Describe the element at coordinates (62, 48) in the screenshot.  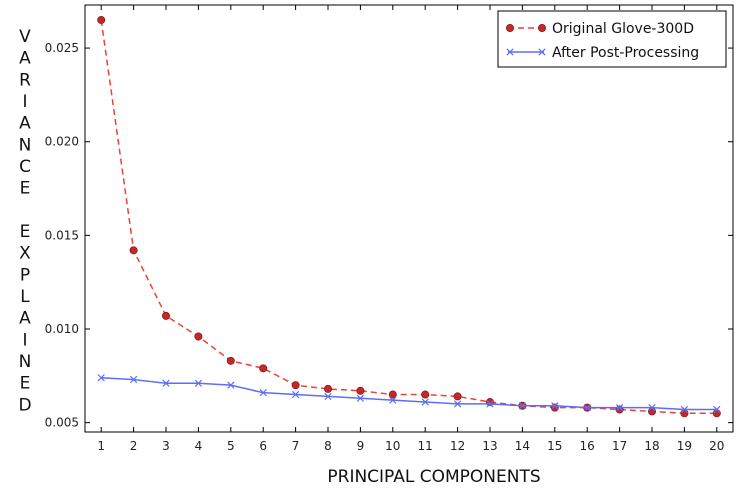
I see `y-tick-label: 0.025` at that location.